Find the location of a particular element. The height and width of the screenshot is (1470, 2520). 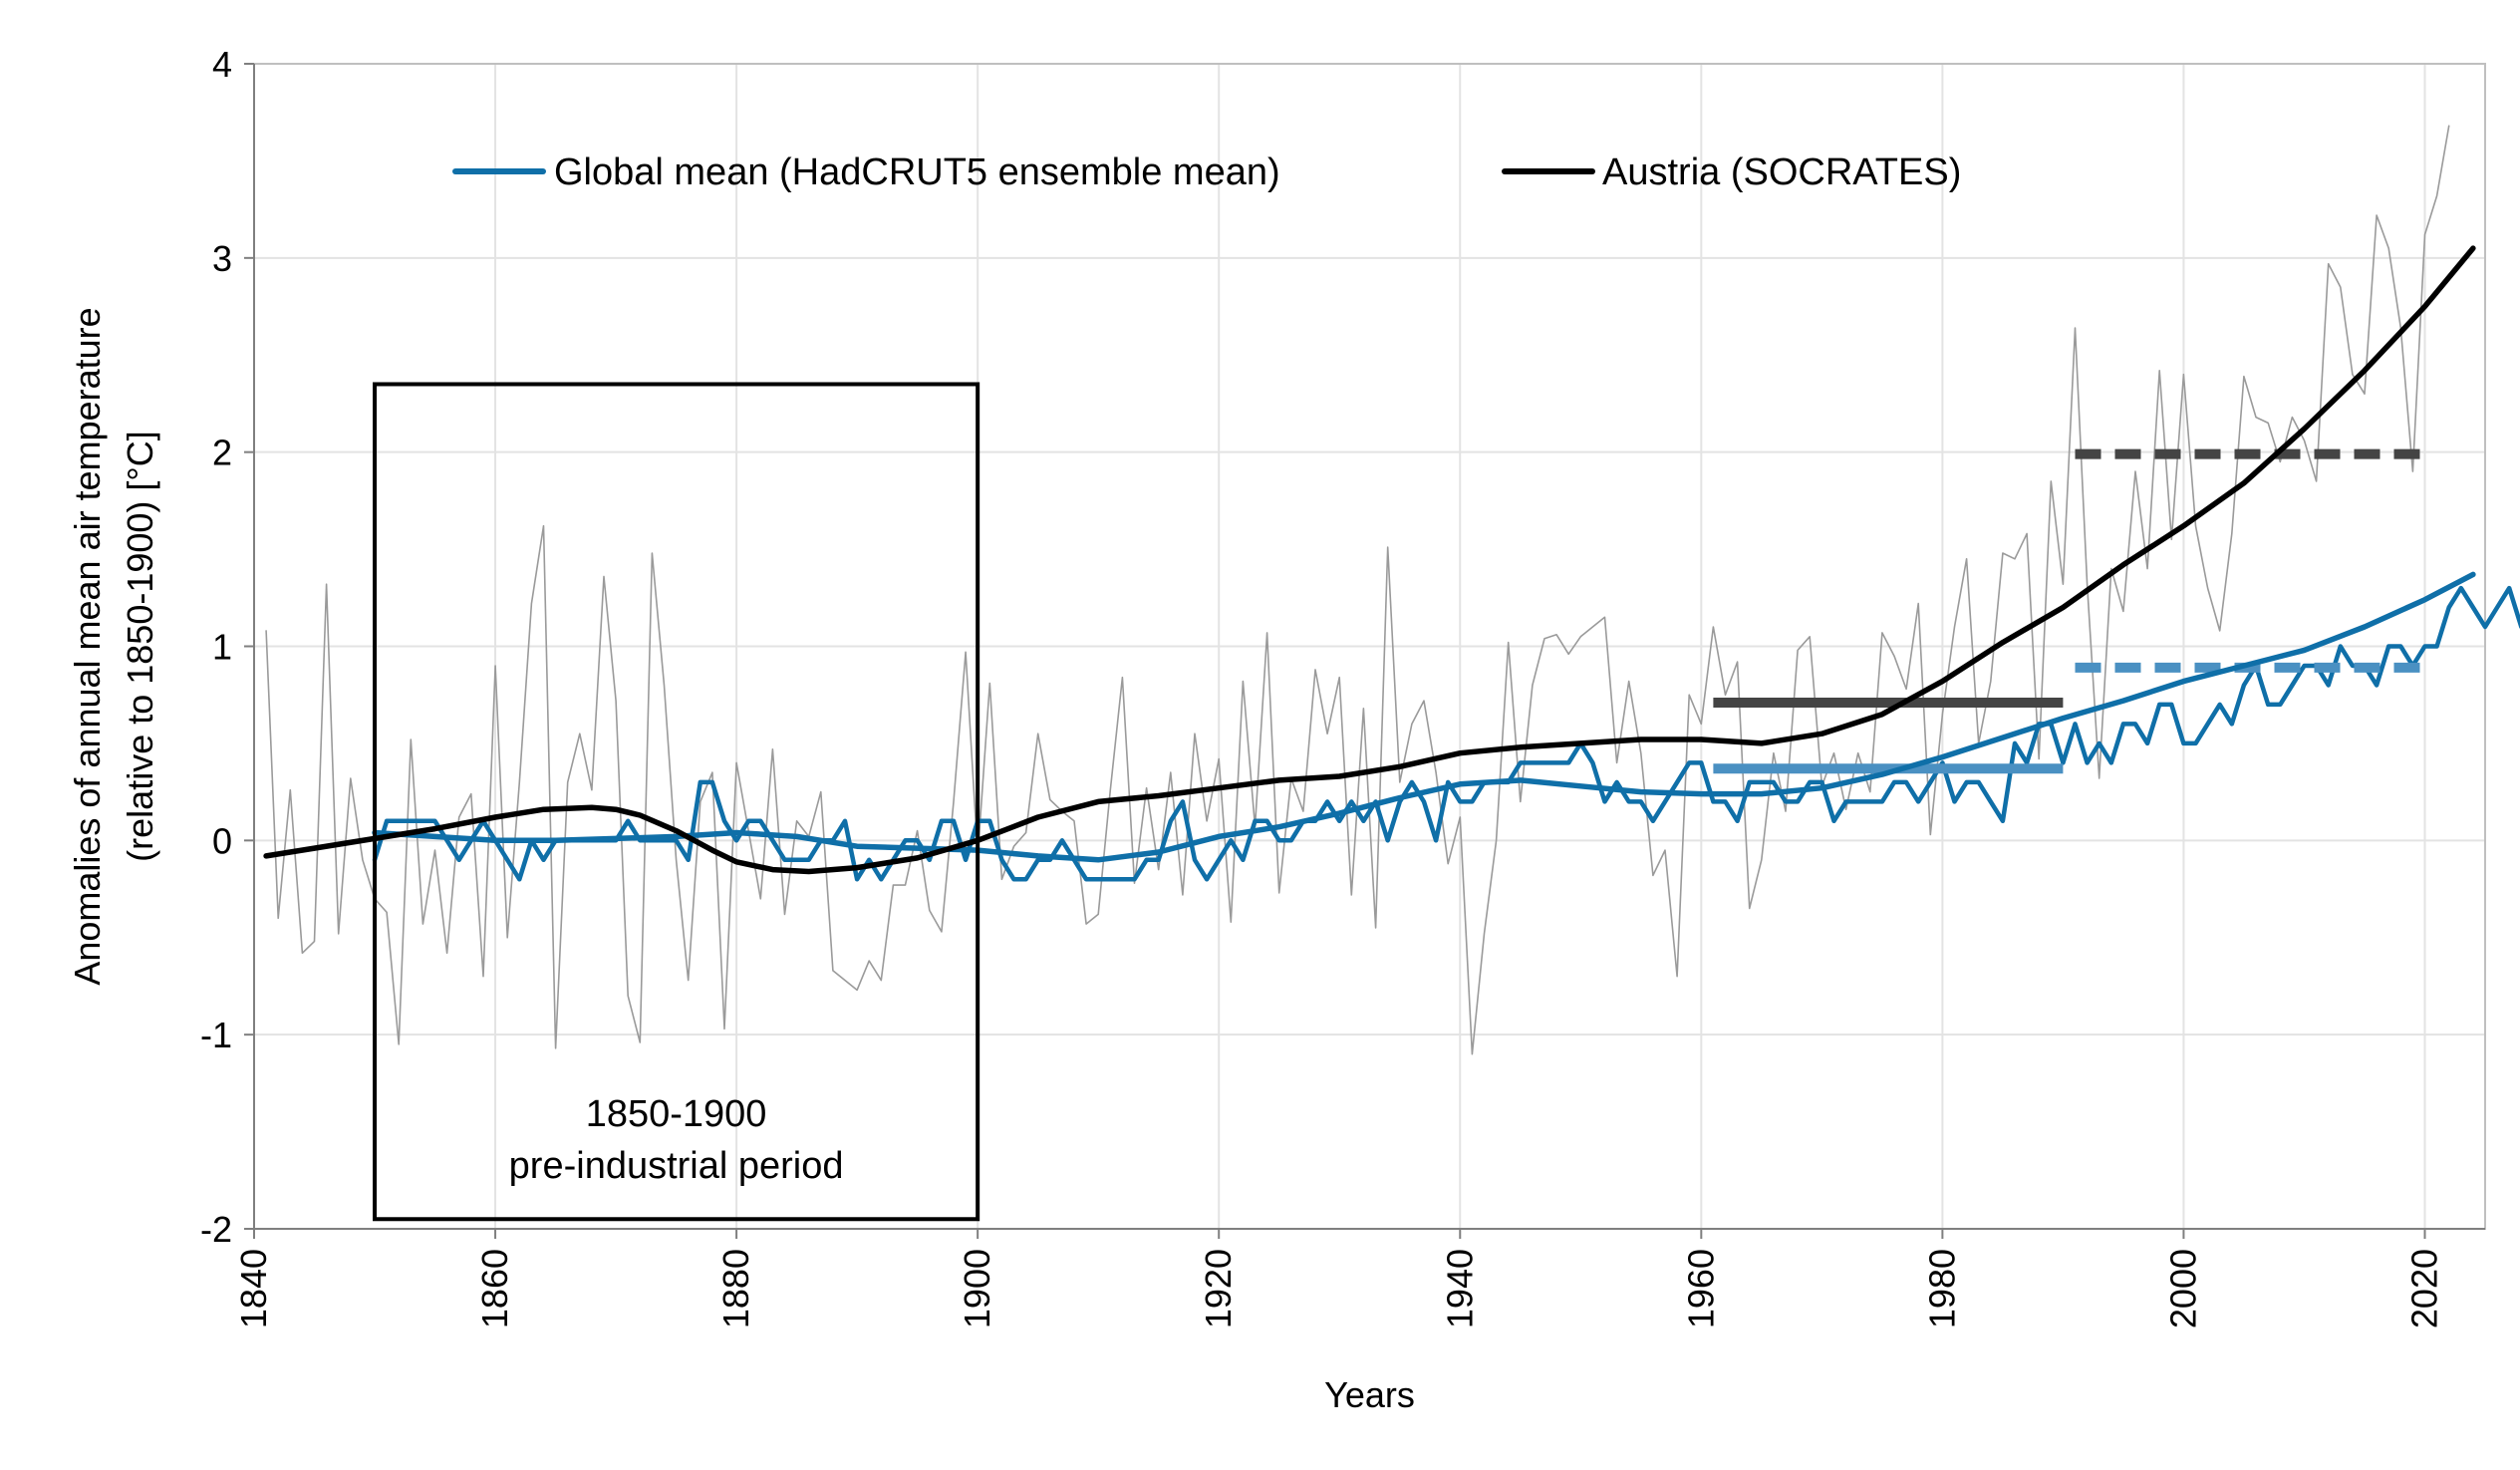

y-tick-label: 1 is located at coordinates (222, 647).